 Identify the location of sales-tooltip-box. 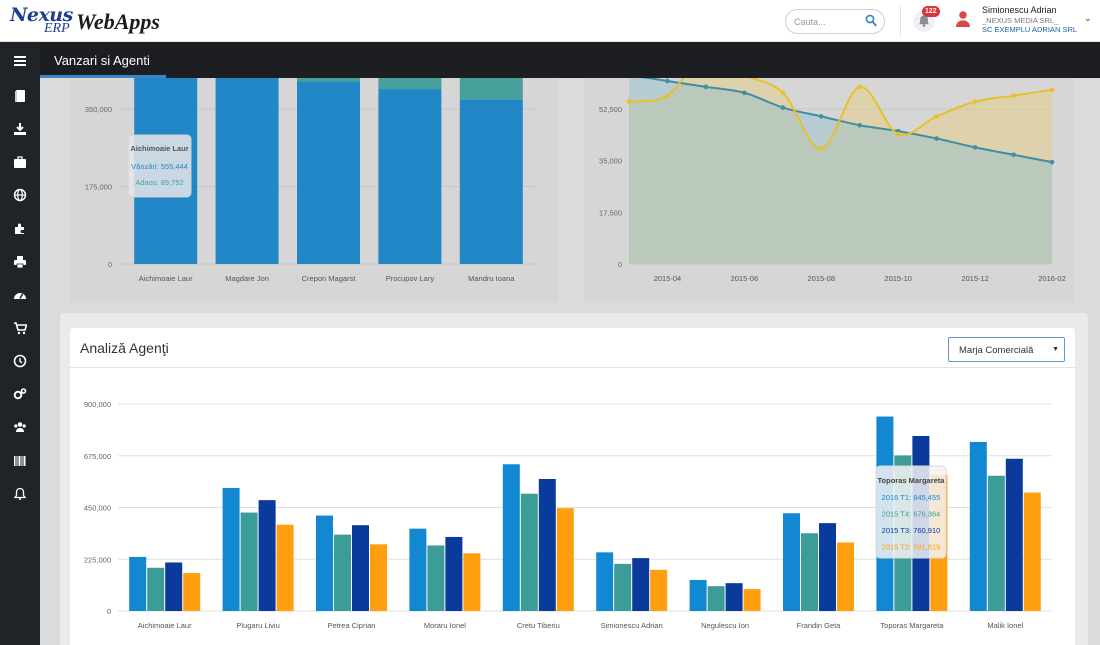
(159, 166).